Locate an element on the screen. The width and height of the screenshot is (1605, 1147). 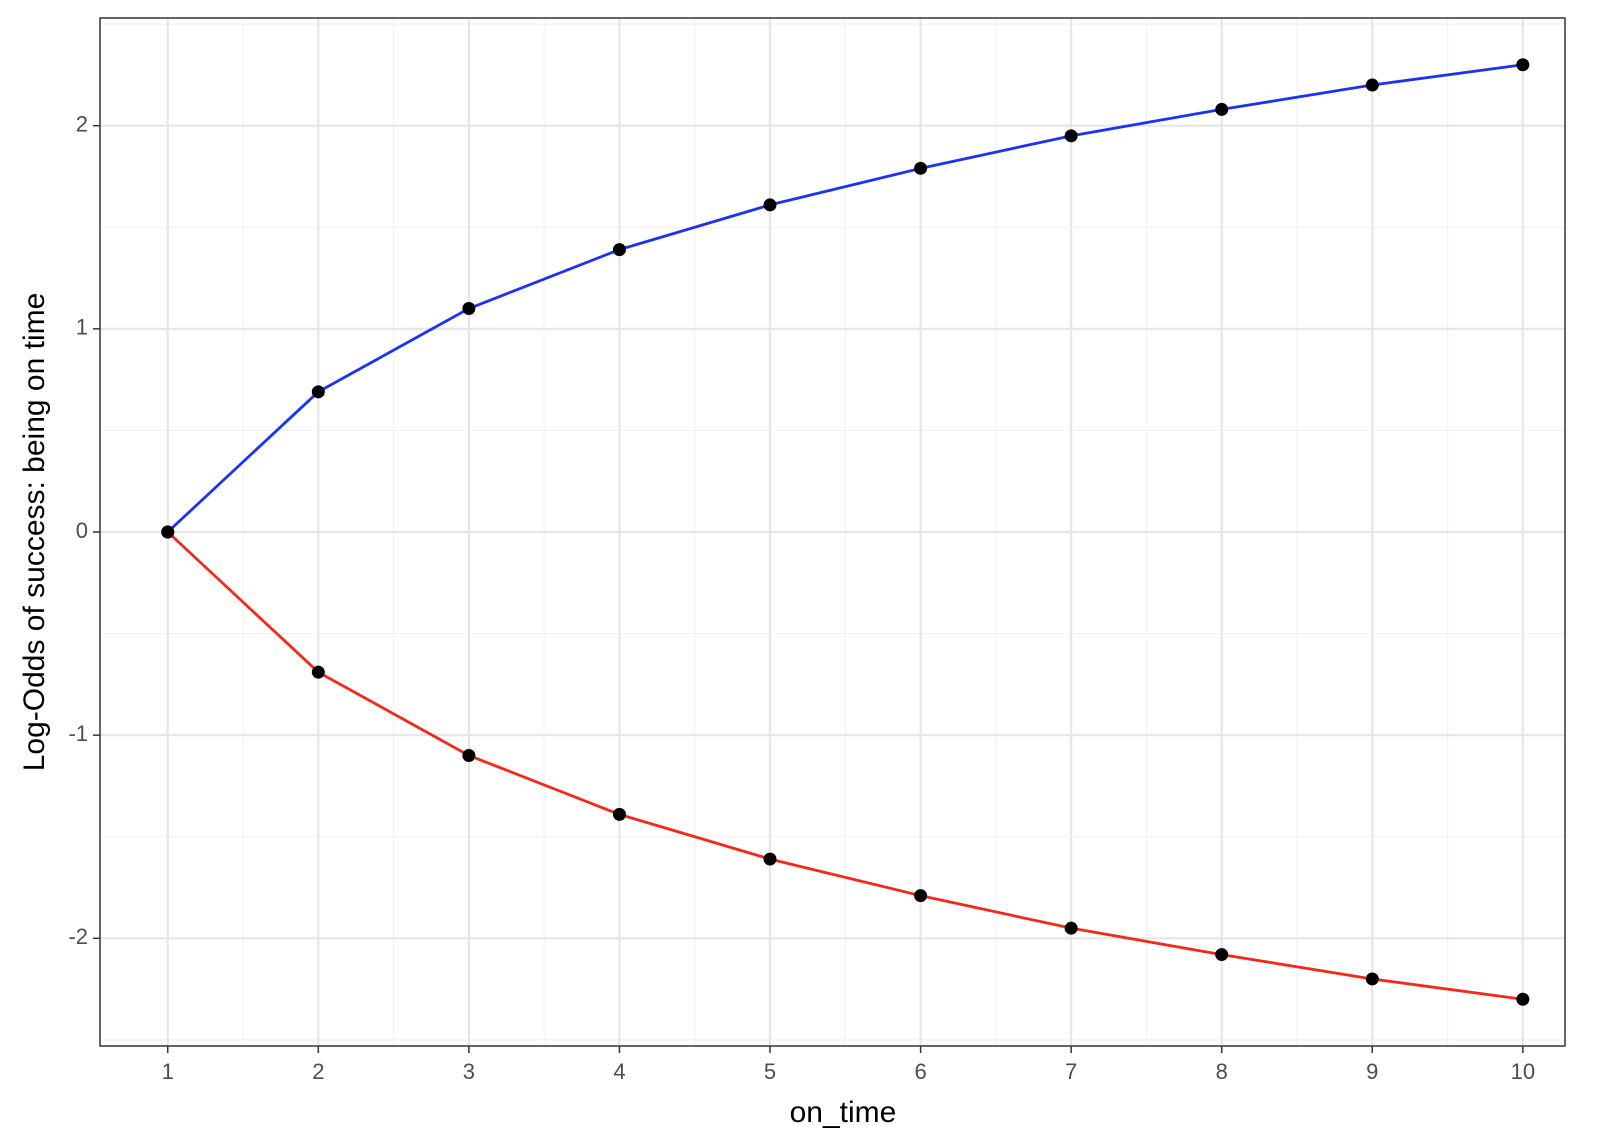
x-tick-label: 8 is located at coordinates (1222, 1071).